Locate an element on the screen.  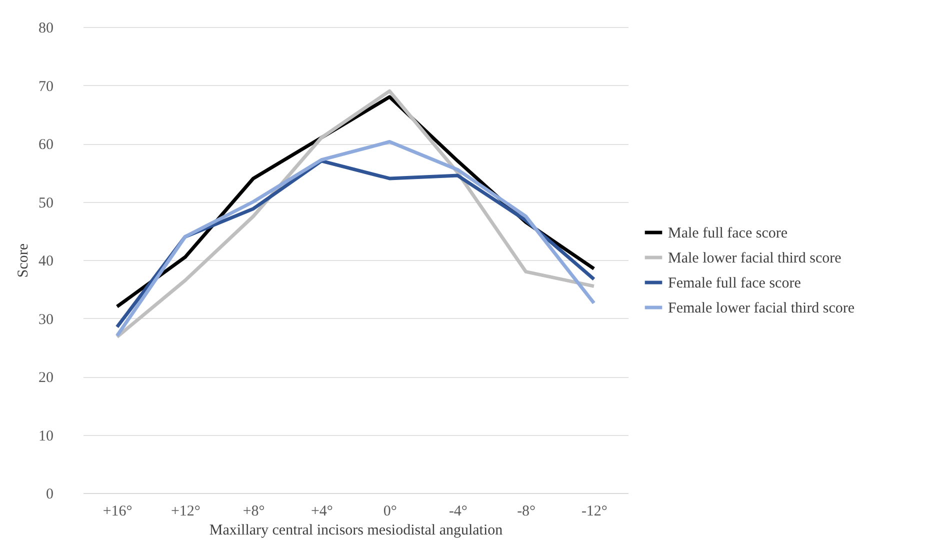
y-tick-label: 20 is located at coordinates (46, 378).